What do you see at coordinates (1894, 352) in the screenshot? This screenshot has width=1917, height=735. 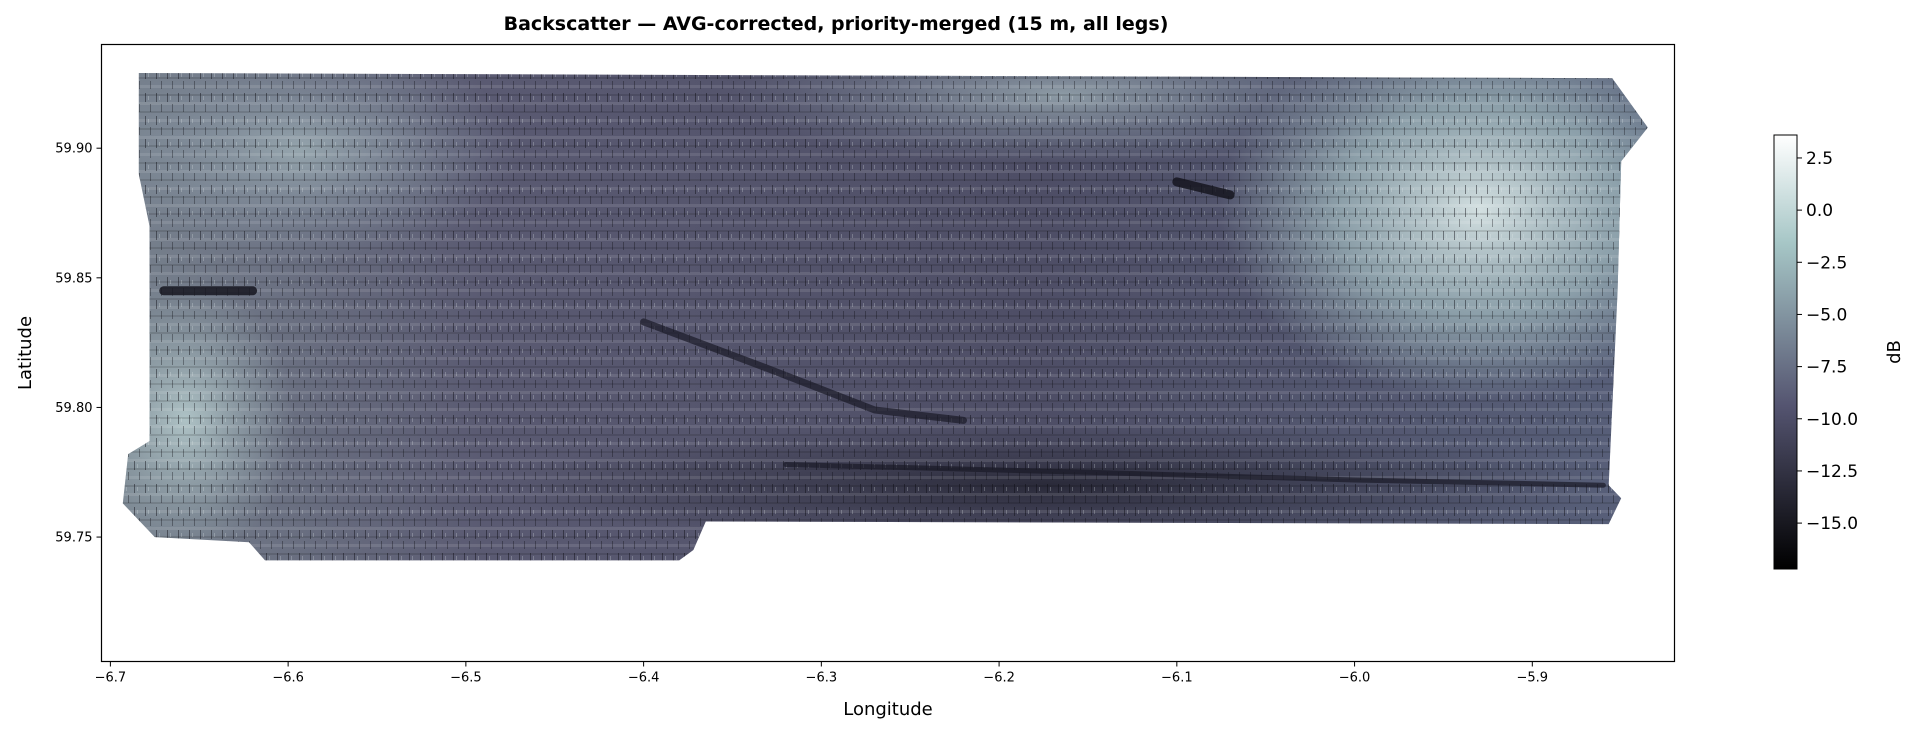 I see `colorbar-label: dB` at bounding box center [1894, 352].